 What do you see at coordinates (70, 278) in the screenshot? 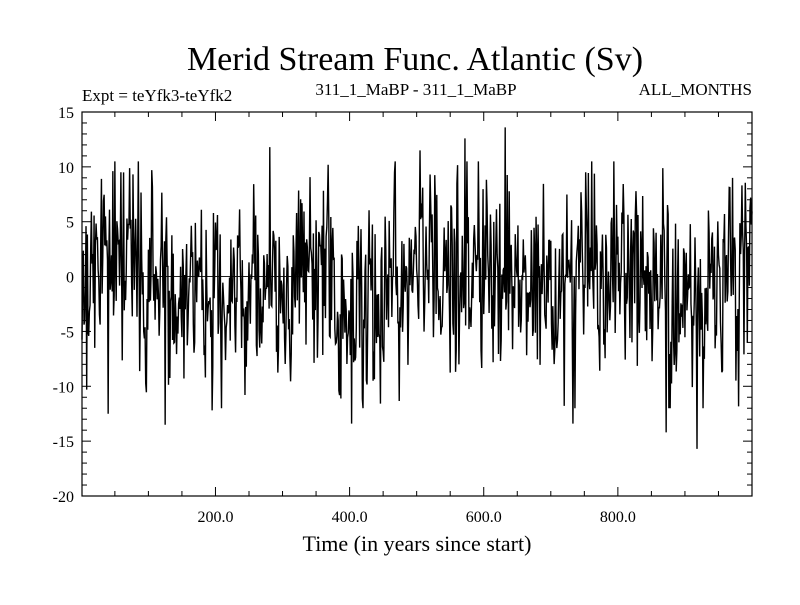
I see `y-tick-label: 0` at bounding box center [70, 278].